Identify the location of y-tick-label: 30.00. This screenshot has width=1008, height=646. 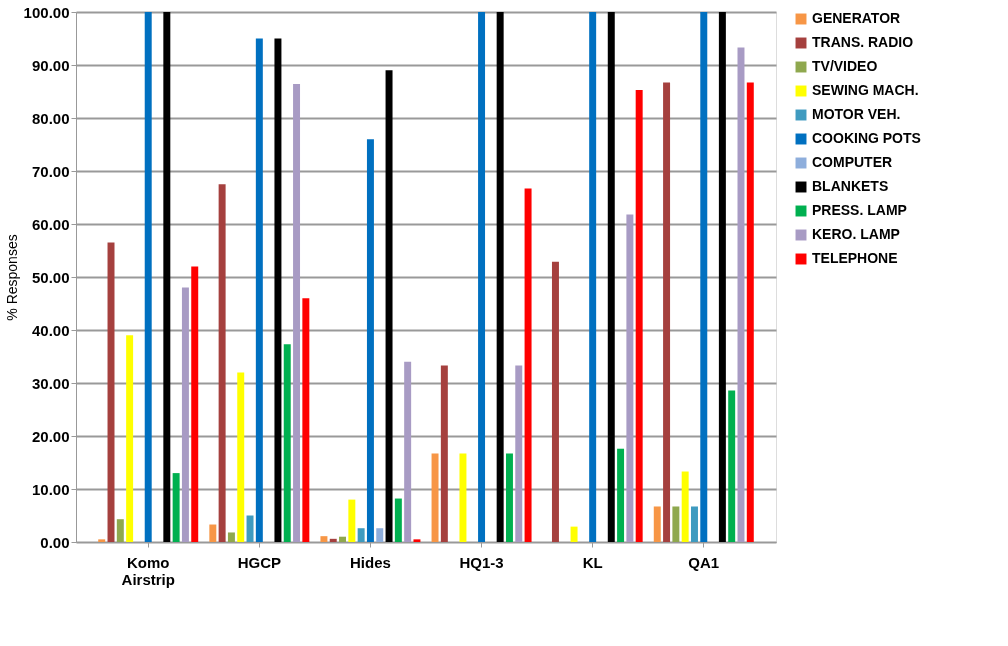
(50, 383).